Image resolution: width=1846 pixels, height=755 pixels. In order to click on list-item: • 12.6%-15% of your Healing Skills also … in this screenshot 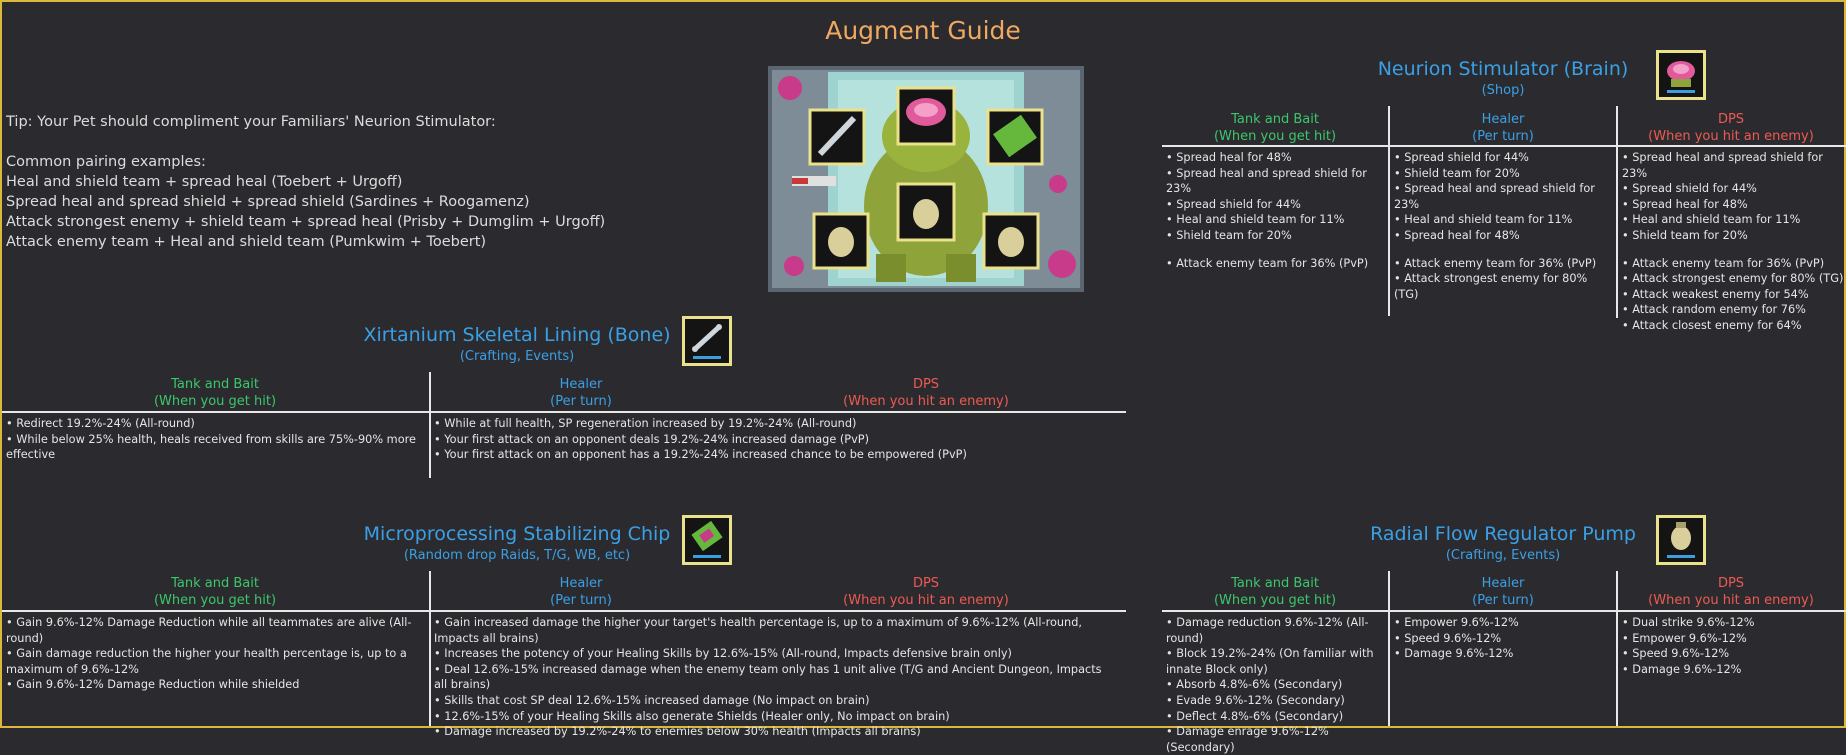, I will do `click(692, 716)`.